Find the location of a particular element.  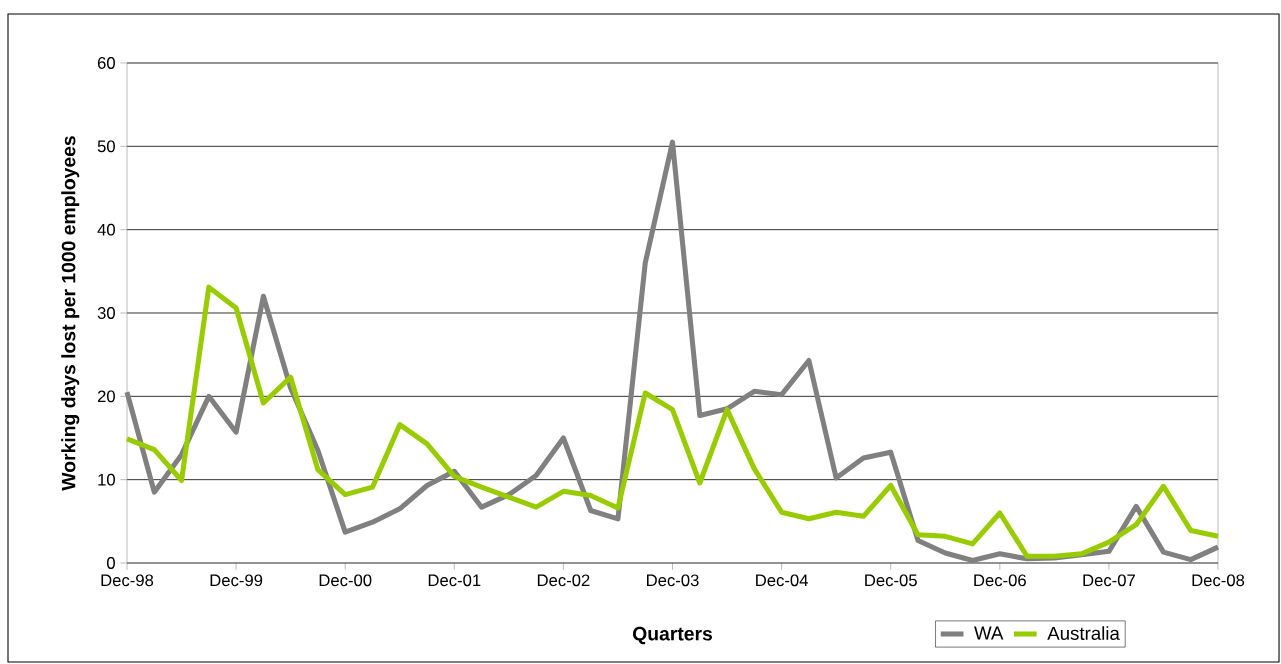

y-tick-label: 60 is located at coordinates (106, 63).